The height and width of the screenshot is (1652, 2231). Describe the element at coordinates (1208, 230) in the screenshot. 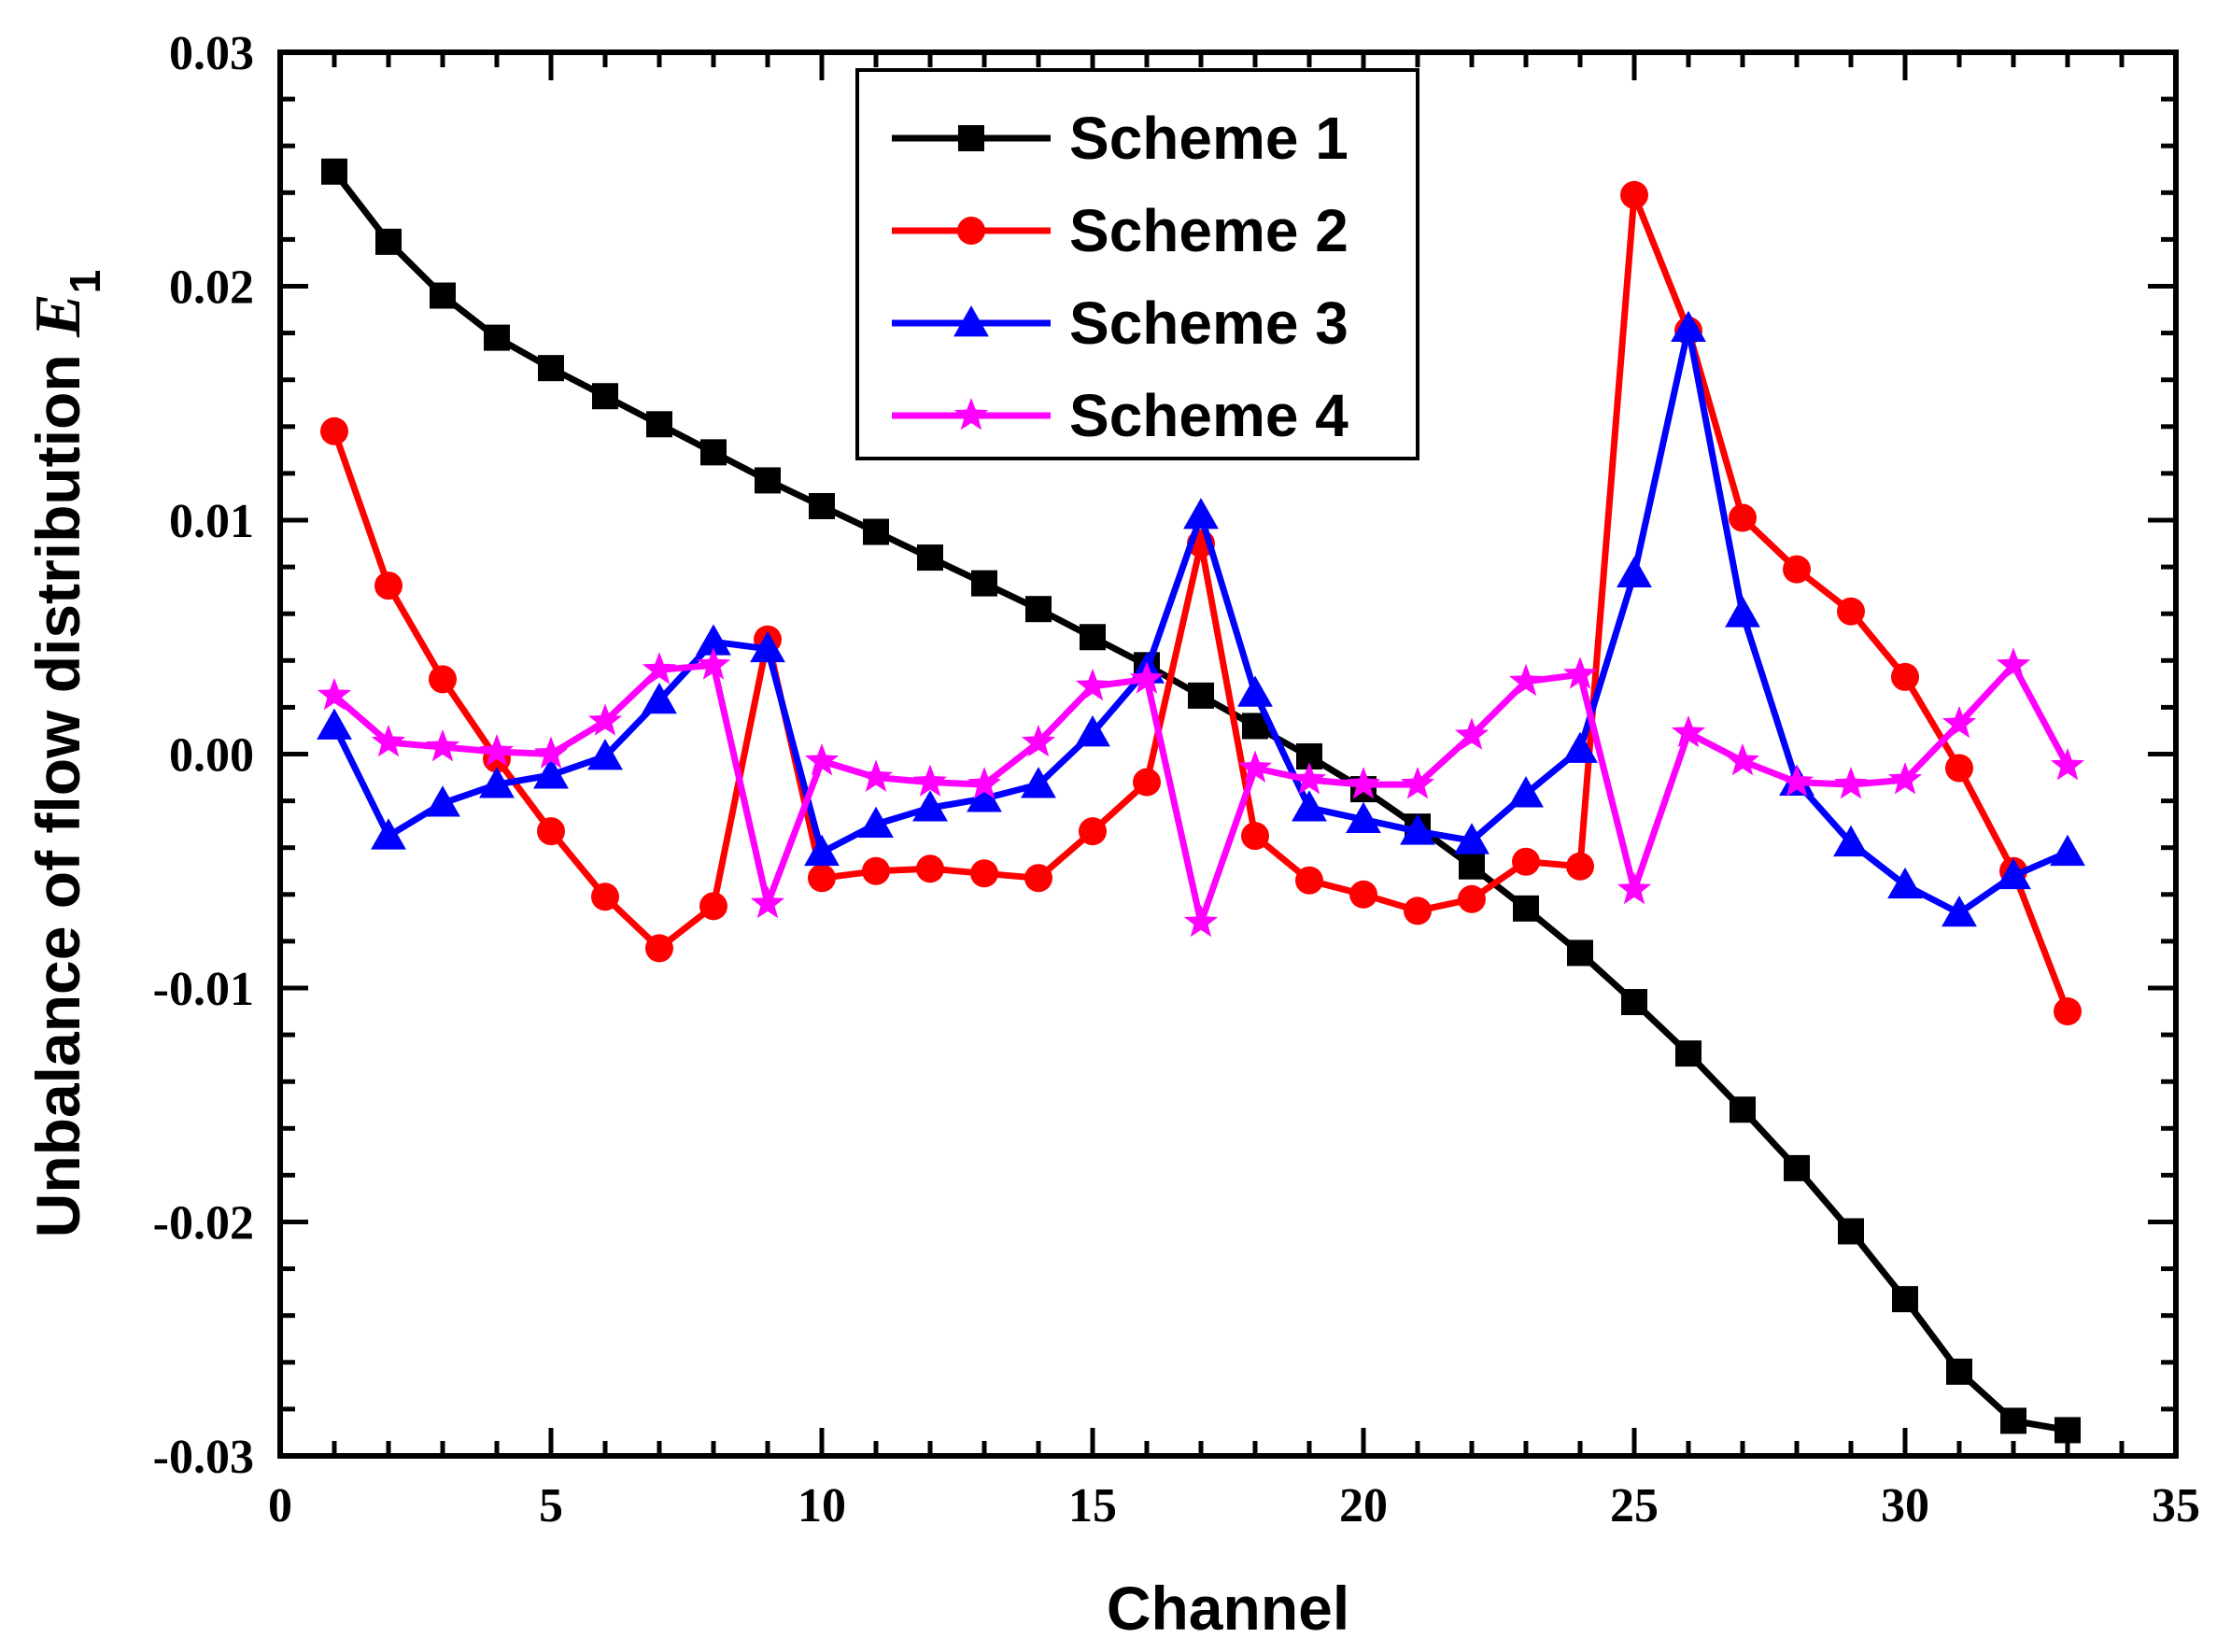

I see `legend-label: Scheme 2` at that location.